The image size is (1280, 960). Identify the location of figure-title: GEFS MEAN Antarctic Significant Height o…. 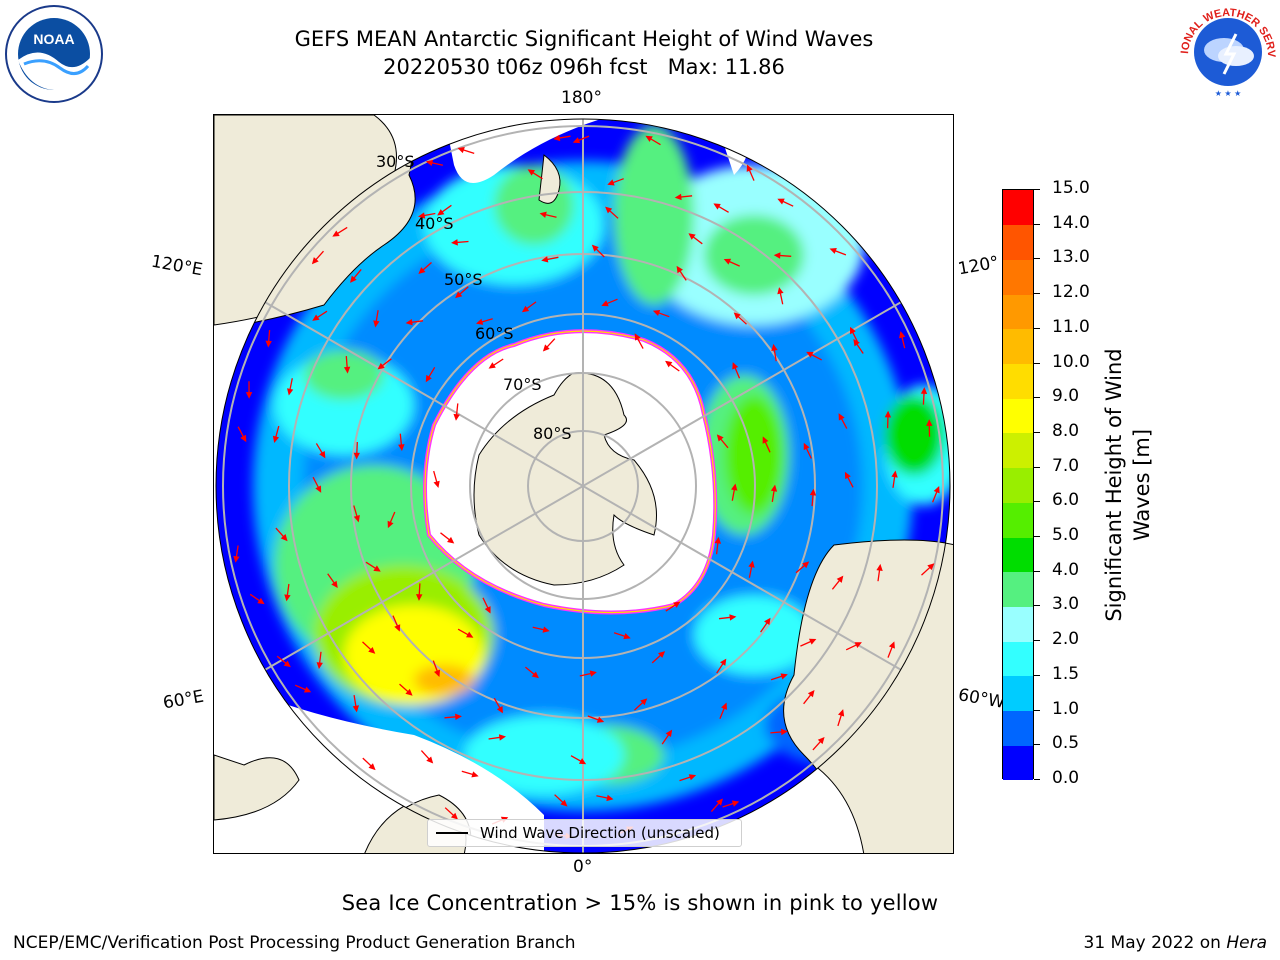
(584, 39).